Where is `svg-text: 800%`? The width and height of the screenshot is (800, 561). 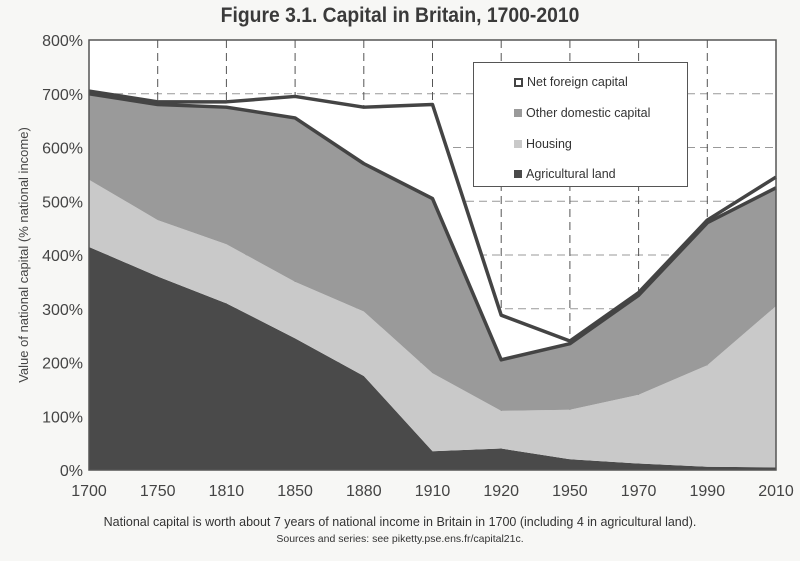
svg-text: 800% is located at coordinates (62, 41).